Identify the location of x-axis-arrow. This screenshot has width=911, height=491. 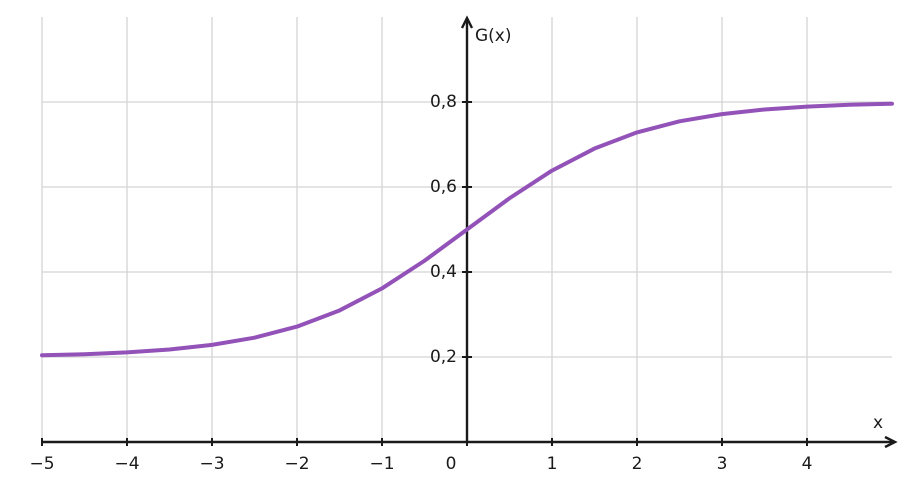
(891, 442).